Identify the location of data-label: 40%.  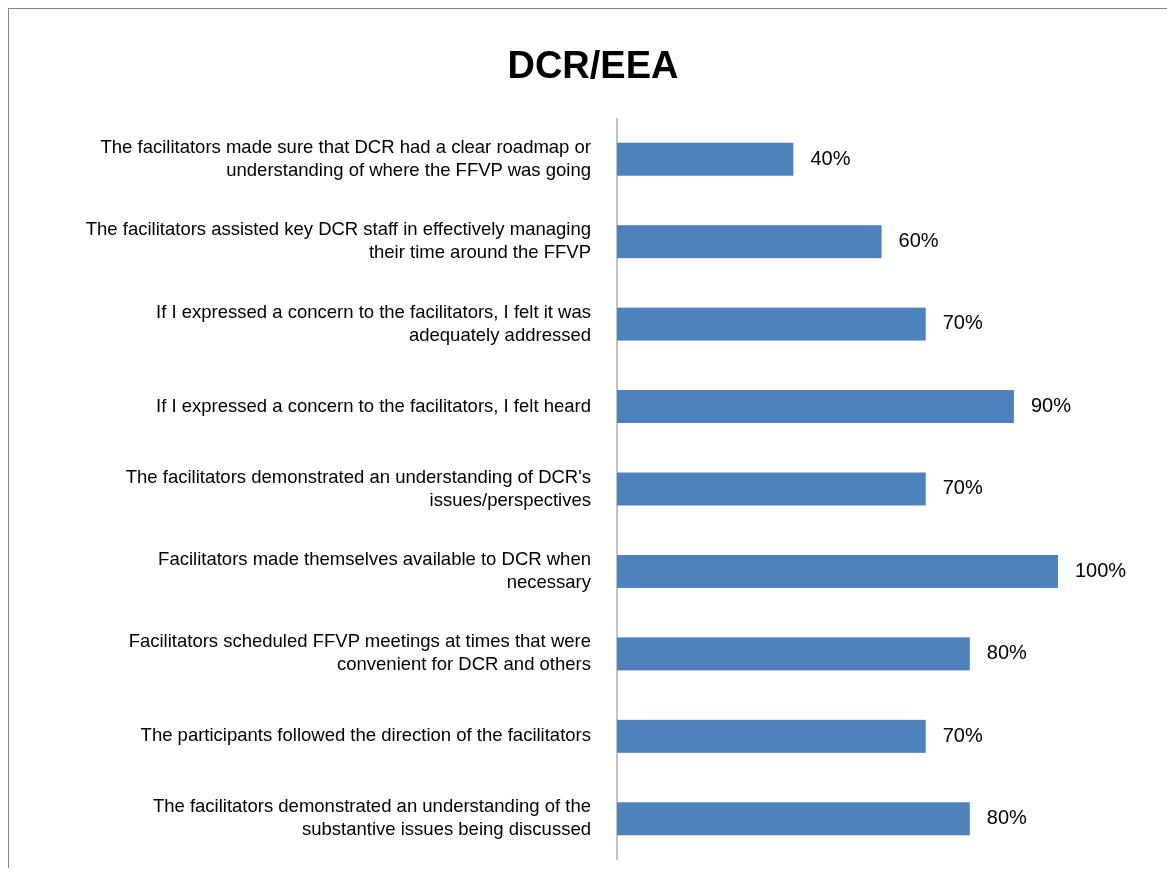
(830, 157).